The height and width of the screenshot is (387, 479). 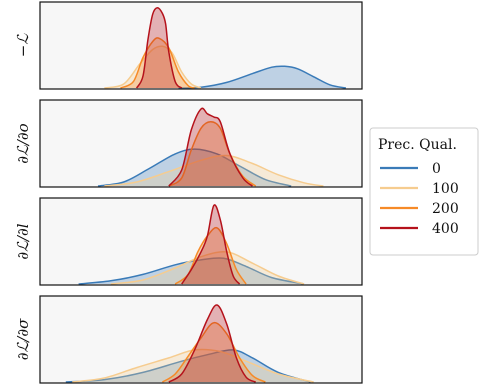 What do you see at coordinates (410, 169) in the screenshot?
I see `legend-entry-0: 0` at bounding box center [410, 169].